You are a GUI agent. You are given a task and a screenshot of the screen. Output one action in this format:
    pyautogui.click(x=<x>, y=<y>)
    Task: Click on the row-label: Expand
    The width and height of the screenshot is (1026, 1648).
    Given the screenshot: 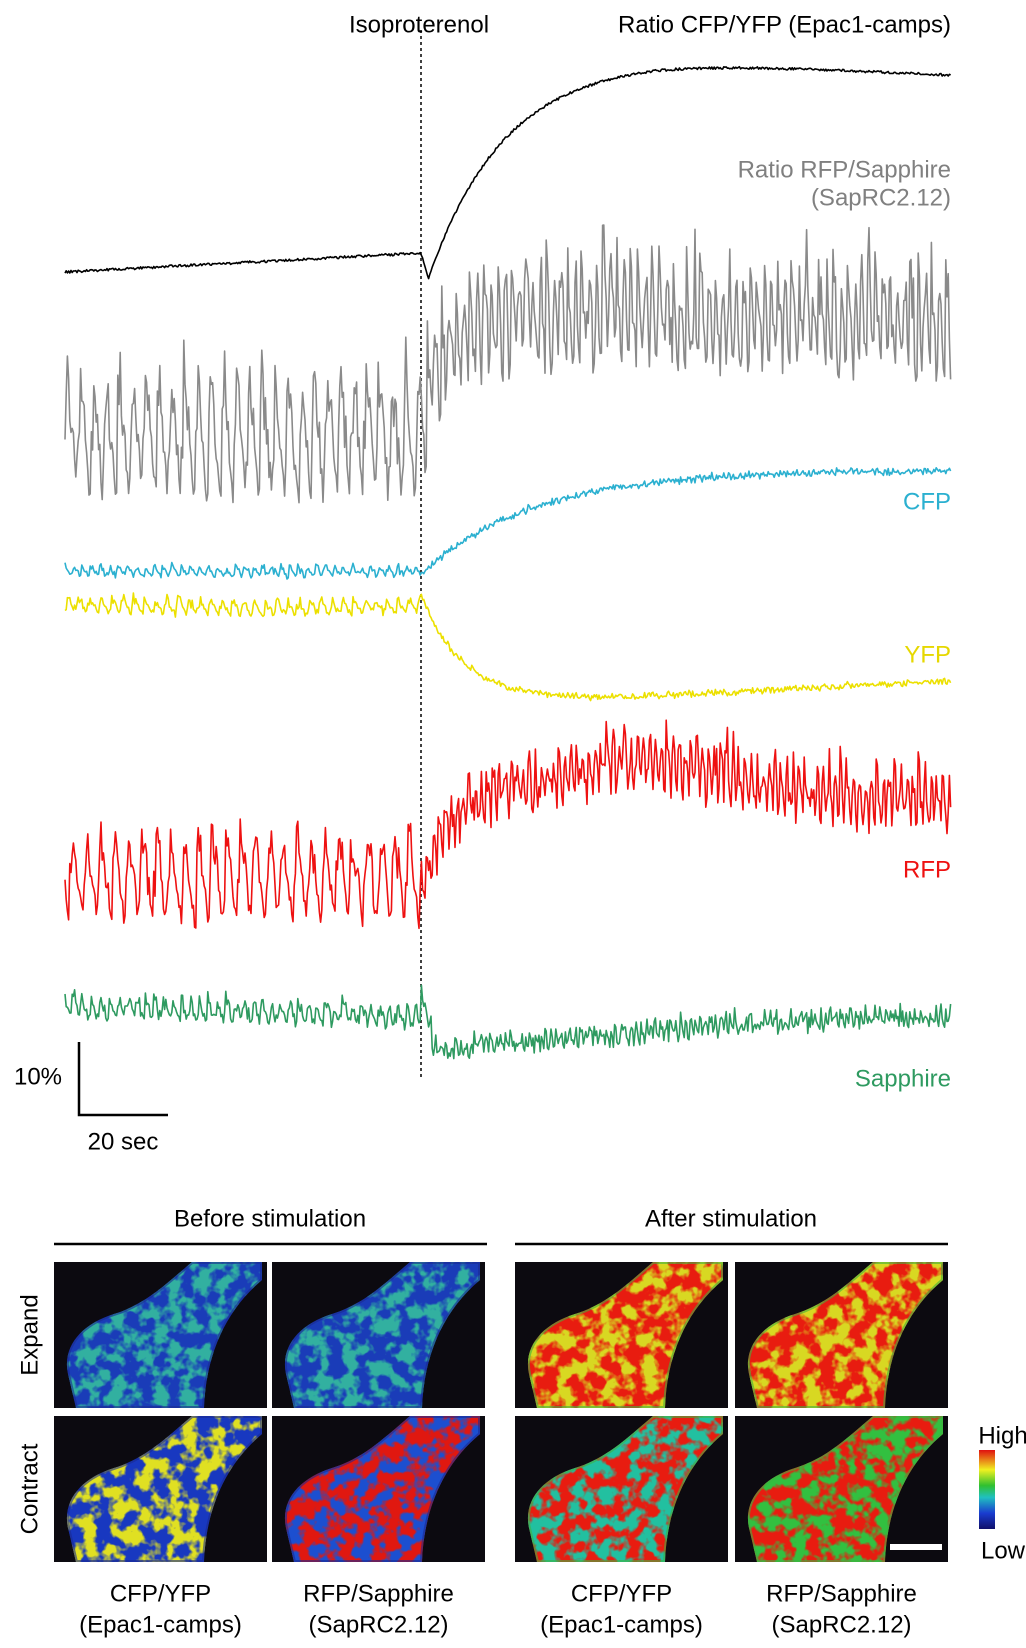 What is the action you would take?
    pyautogui.click(x=29, y=1334)
    